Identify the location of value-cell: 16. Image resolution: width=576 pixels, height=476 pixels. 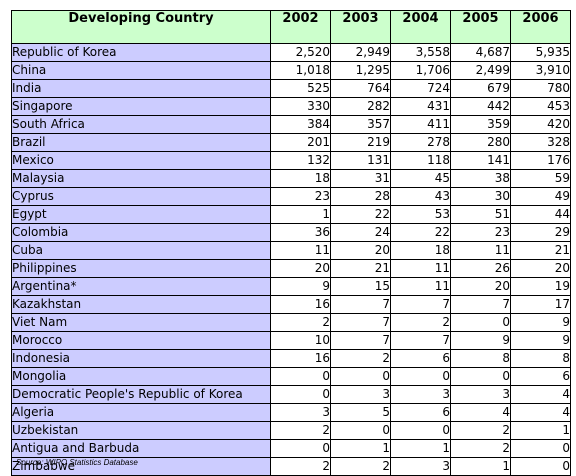
(300, 358).